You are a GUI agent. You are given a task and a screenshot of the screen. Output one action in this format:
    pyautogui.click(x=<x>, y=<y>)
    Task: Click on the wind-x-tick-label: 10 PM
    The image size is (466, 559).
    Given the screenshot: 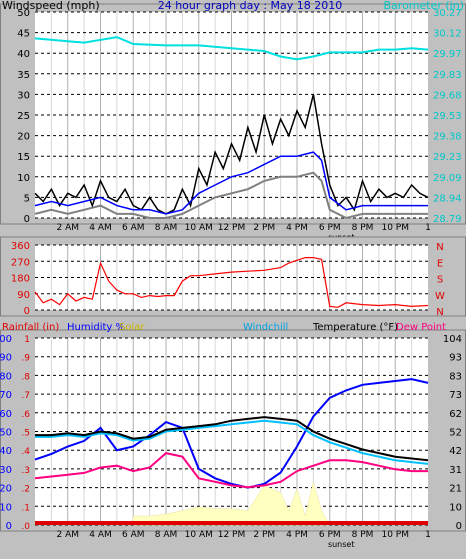 What is the action you would take?
    pyautogui.click(x=395, y=228)
    